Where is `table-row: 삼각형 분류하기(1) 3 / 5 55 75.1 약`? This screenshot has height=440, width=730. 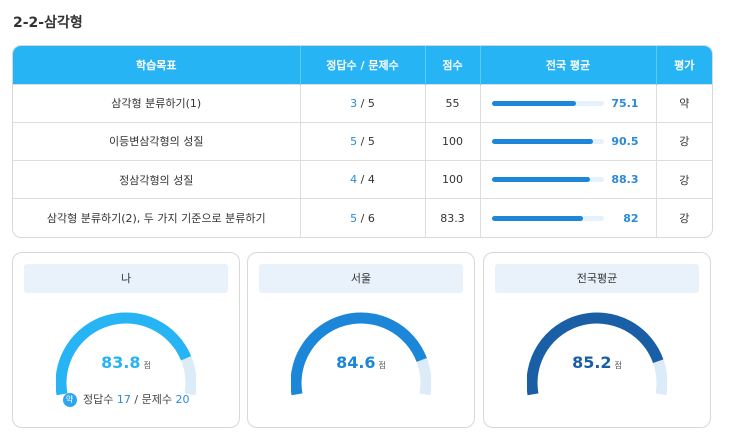 table-row: 삼각형 분류하기(1) 3 / 5 55 75.1 약 is located at coordinates (362, 103).